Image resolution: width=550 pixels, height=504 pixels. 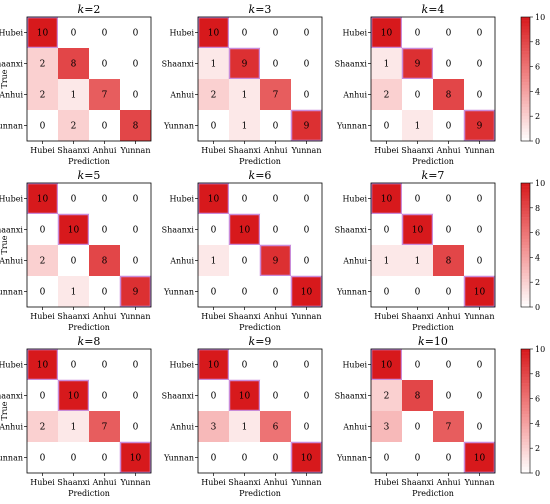 What do you see at coordinates (306, 426) in the screenshot?
I see `heatmap-cell-r2-c3` at bounding box center [306, 426].